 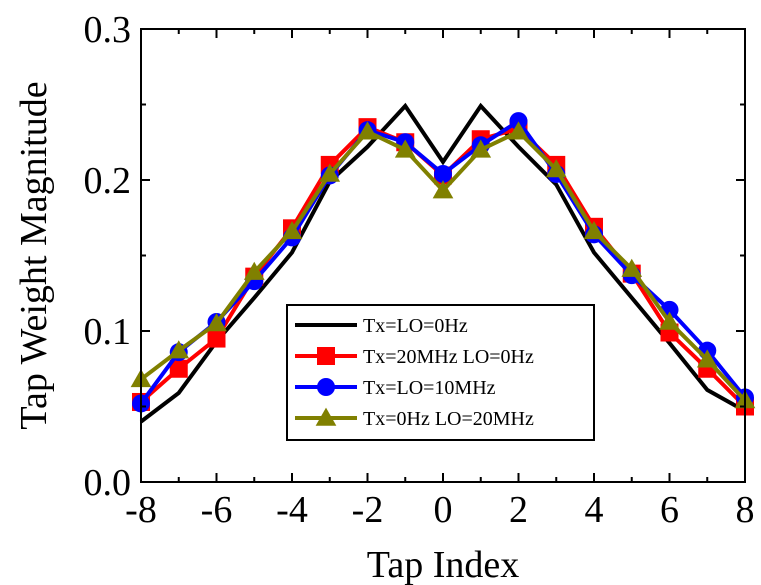 What do you see at coordinates (518, 510) in the screenshot?
I see `x-tick-label: 2` at bounding box center [518, 510].